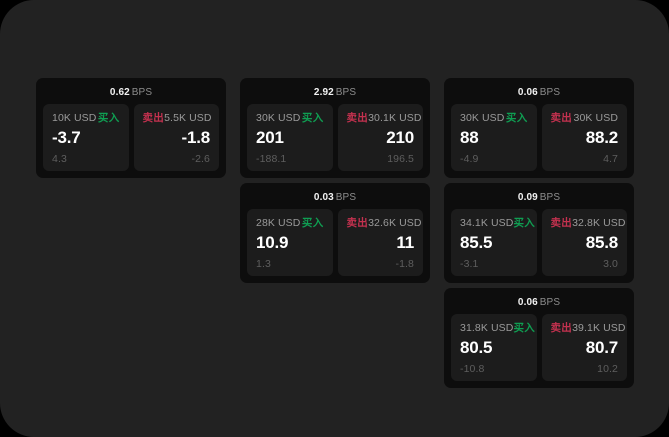  What do you see at coordinates (196, 137) in the screenshot?
I see `sell-value: -1.8` at bounding box center [196, 137].